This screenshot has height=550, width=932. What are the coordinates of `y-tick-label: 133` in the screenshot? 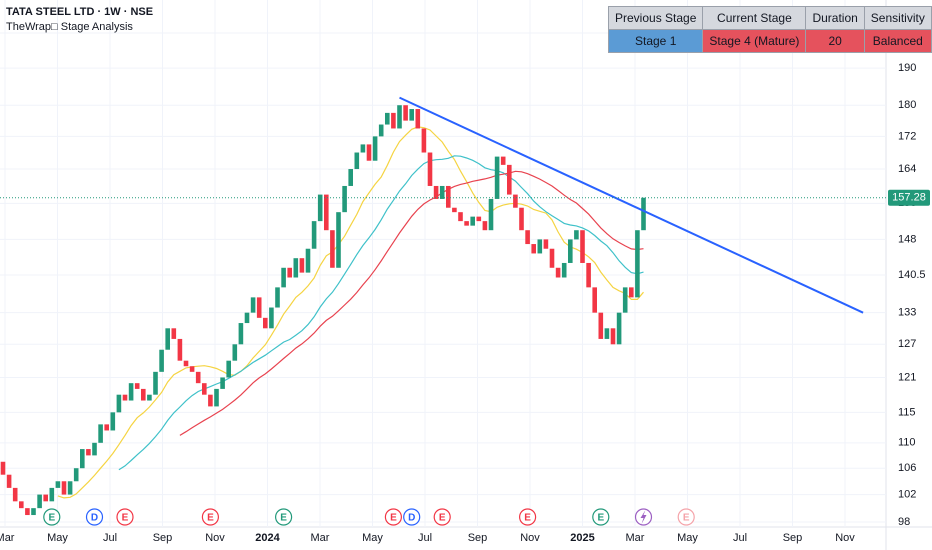 It's located at (907, 313).